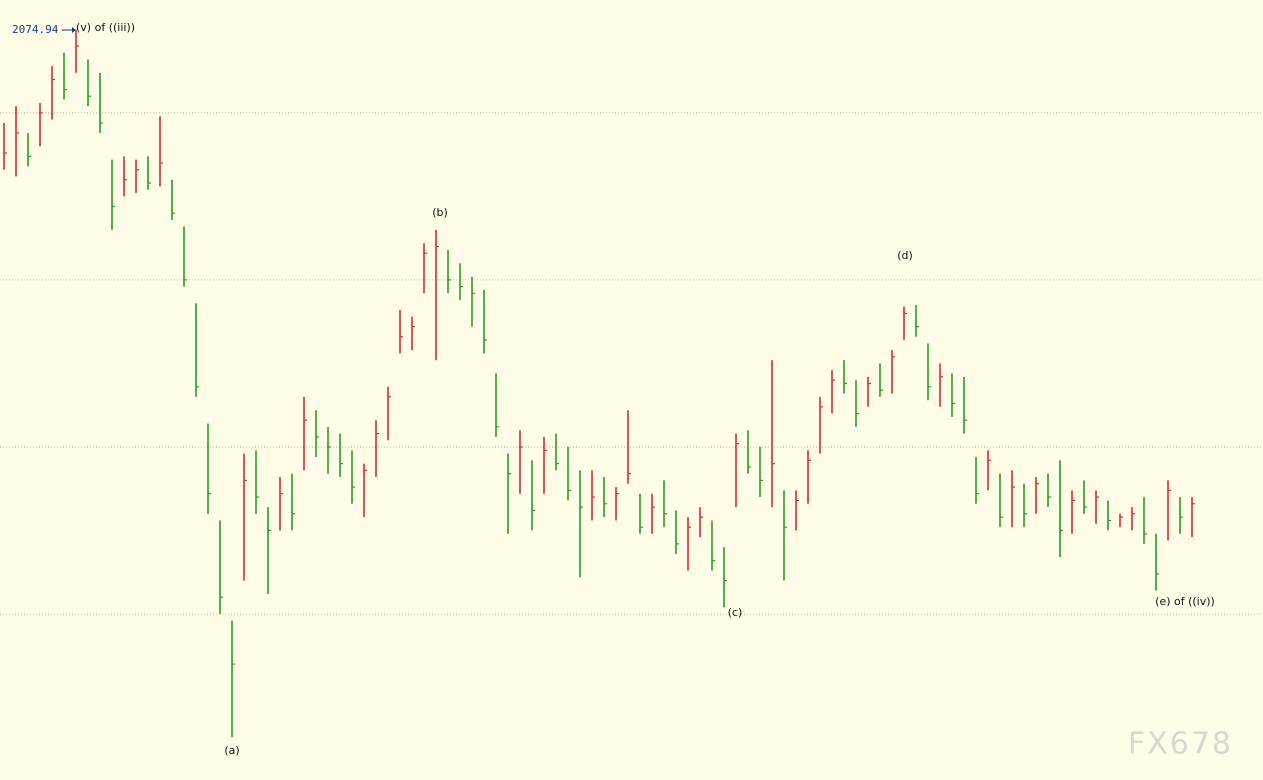 The height and width of the screenshot is (780, 1263). What do you see at coordinates (905, 255) in the screenshot?
I see `wave-label: (d)` at bounding box center [905, 255].